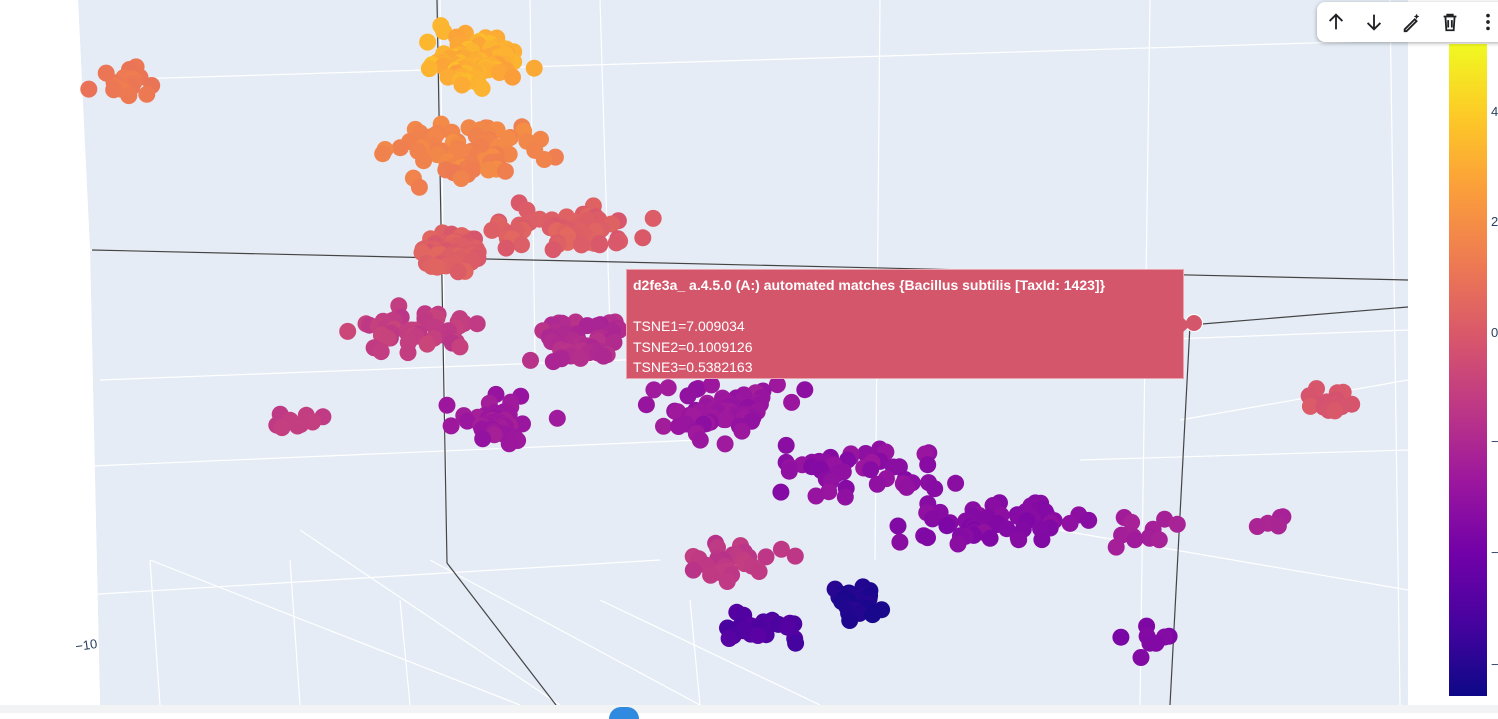 This screenshot has height=719, width=1498. I want to click on colorbar, so click(1468, 370).